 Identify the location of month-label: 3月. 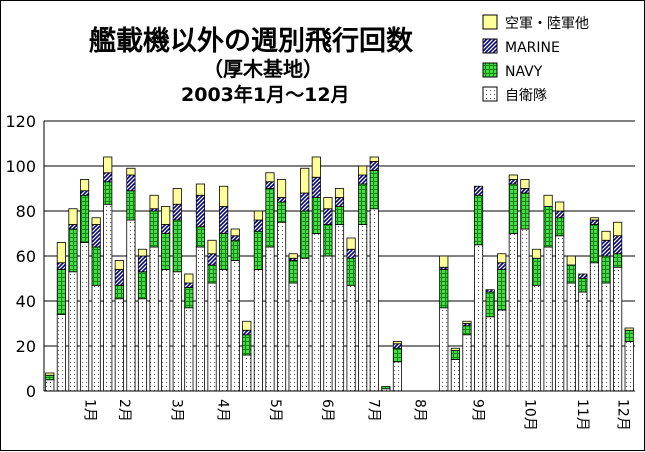
(176, 410).